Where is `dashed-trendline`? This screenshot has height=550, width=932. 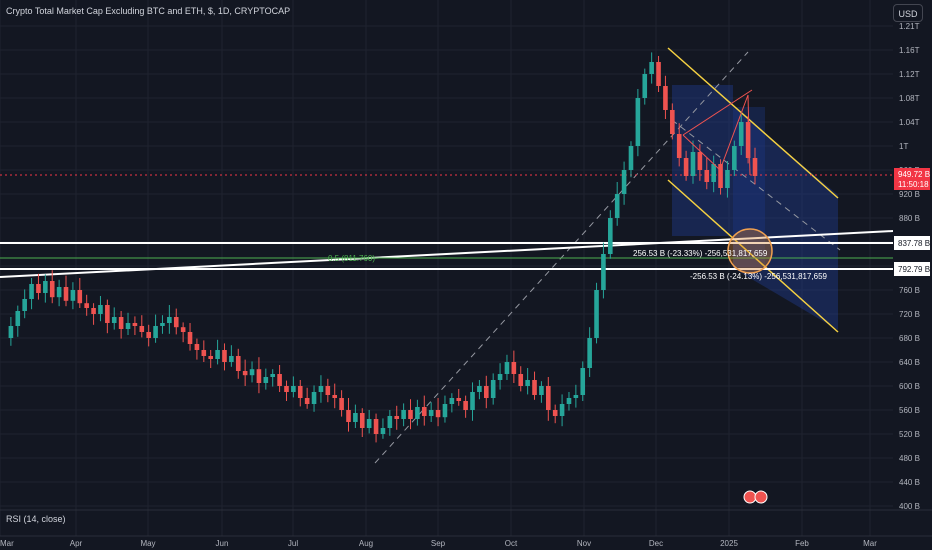
dashed-trendline is located at coordinates (756, 185).